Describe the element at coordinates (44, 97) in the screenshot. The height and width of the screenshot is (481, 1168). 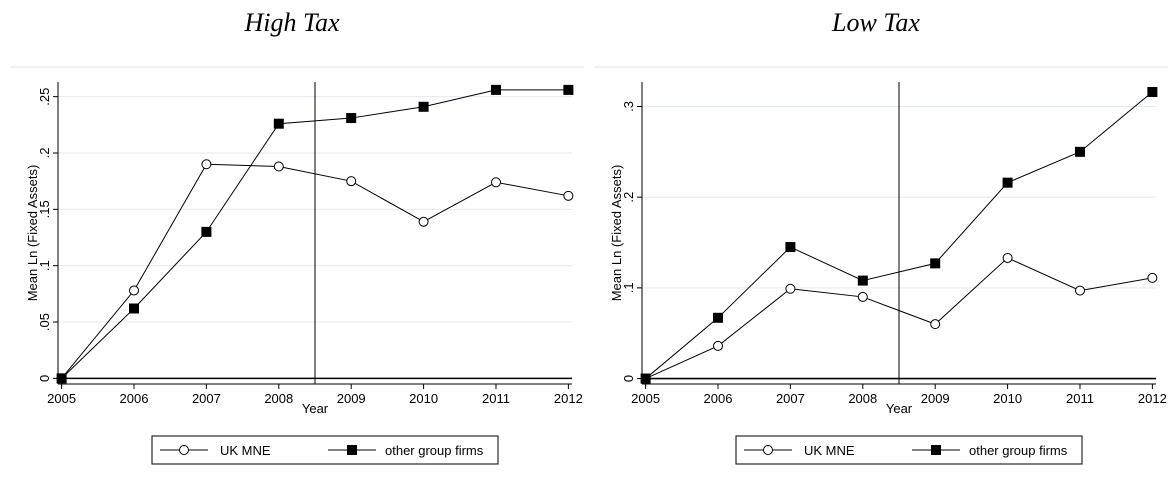
I see `y-tick-label: .25` at that location.